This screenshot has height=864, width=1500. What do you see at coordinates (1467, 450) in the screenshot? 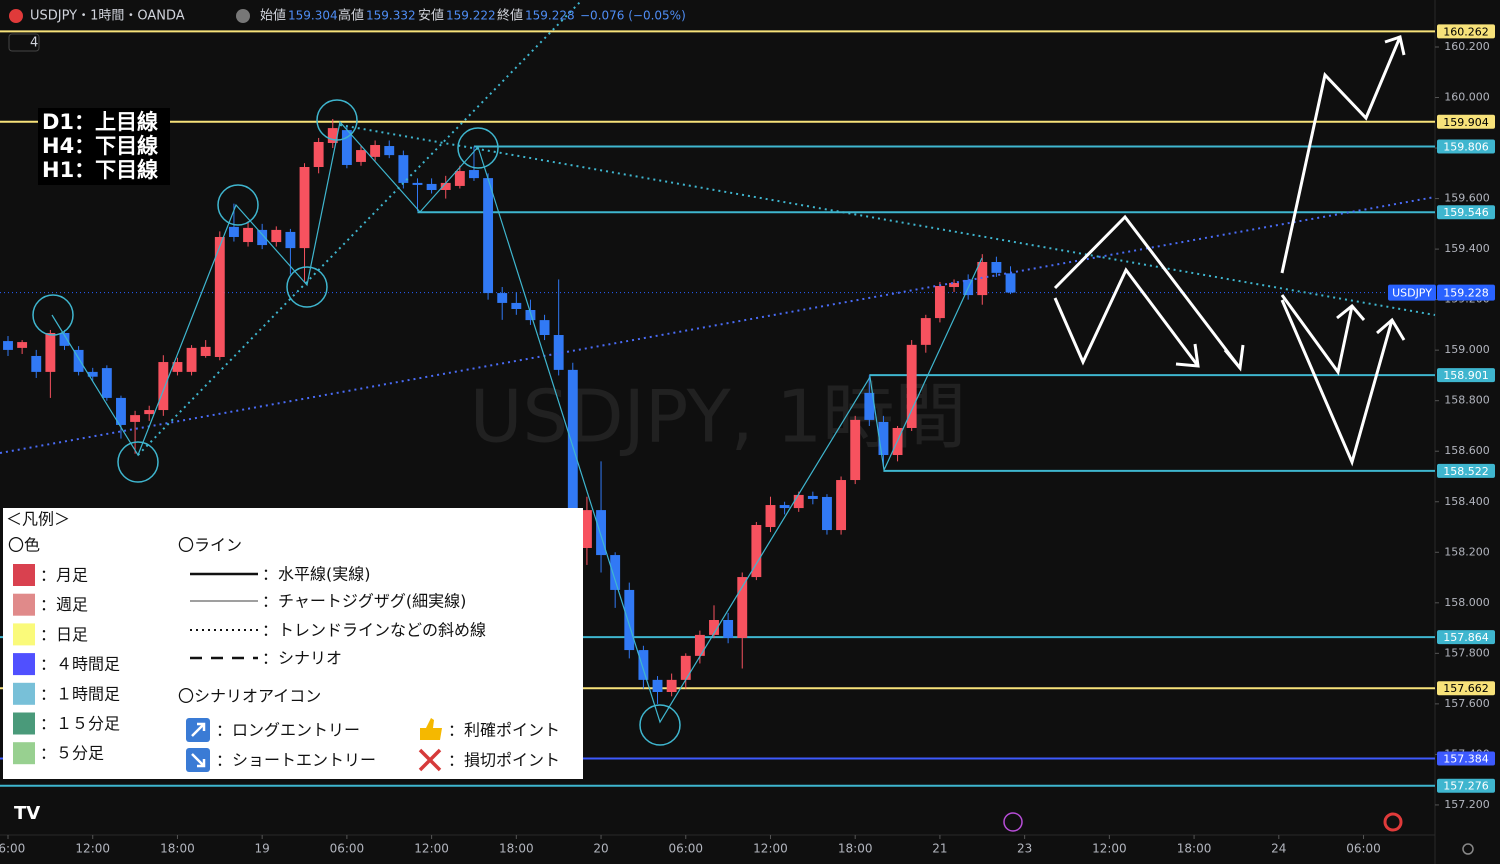
I see `y-tick-label: 158.600` at bounding box center [1467, 450].